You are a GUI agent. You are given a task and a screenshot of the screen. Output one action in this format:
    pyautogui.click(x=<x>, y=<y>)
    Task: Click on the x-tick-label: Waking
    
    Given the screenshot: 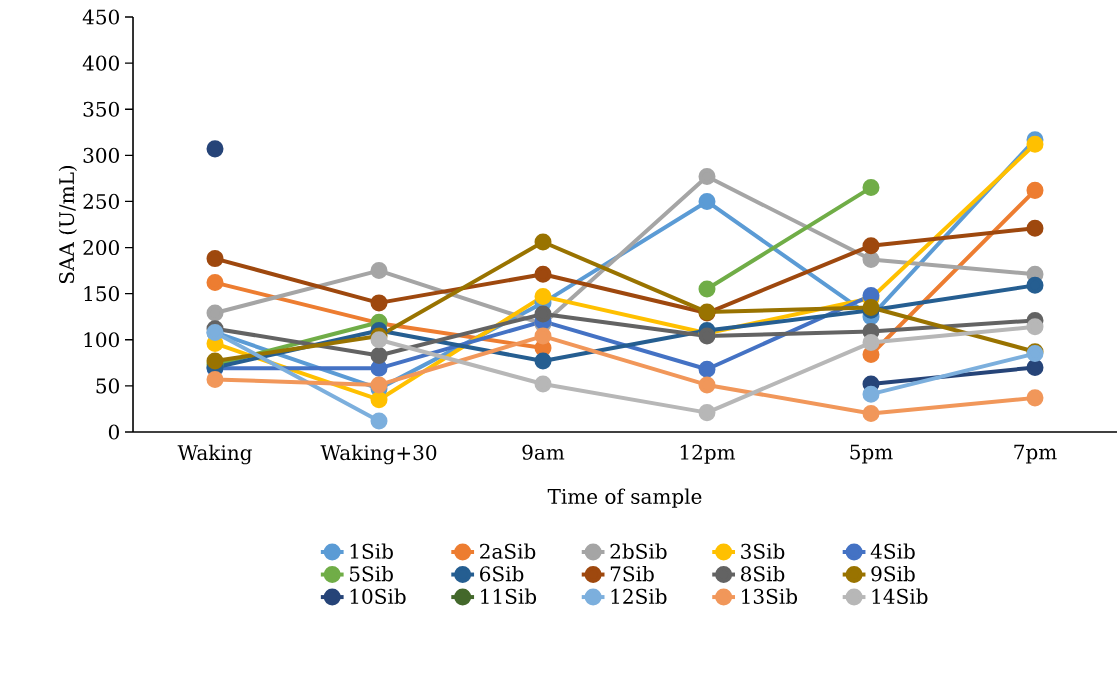 What is the action you would take?
    pyautogui.click(x=214, y=454)
    